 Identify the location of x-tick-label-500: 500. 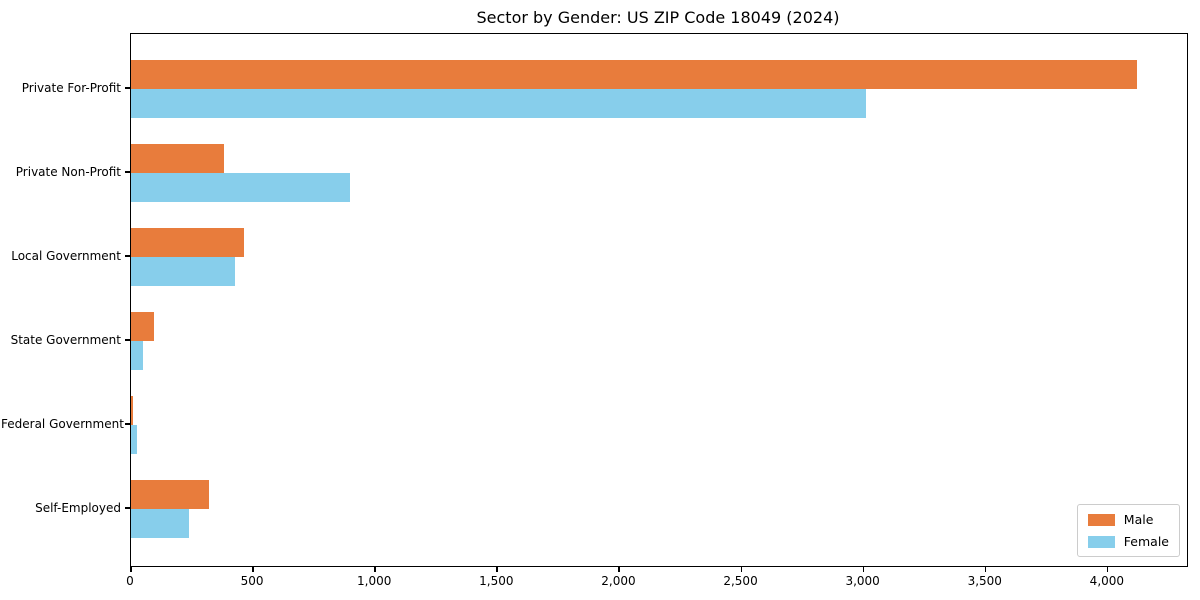
(252, 581).